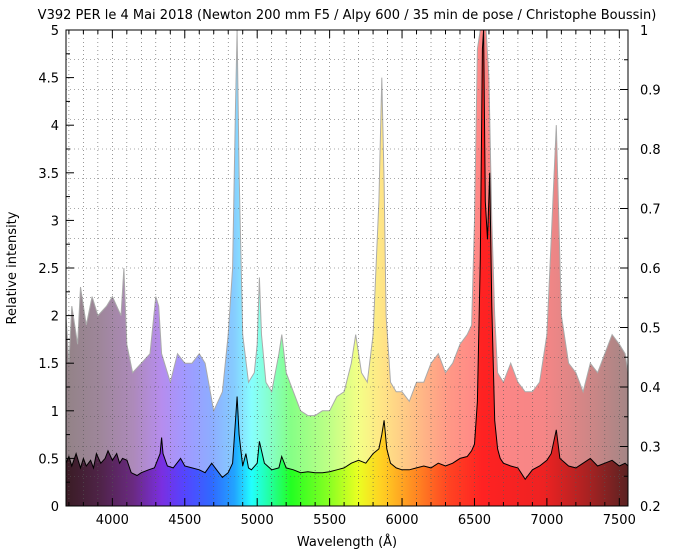 The image size is (700, 550). What do you see at coordinates (650, 210) in the screenshot?
I see `y2-tick-label: 0.7` at bounding box center [650, 210].